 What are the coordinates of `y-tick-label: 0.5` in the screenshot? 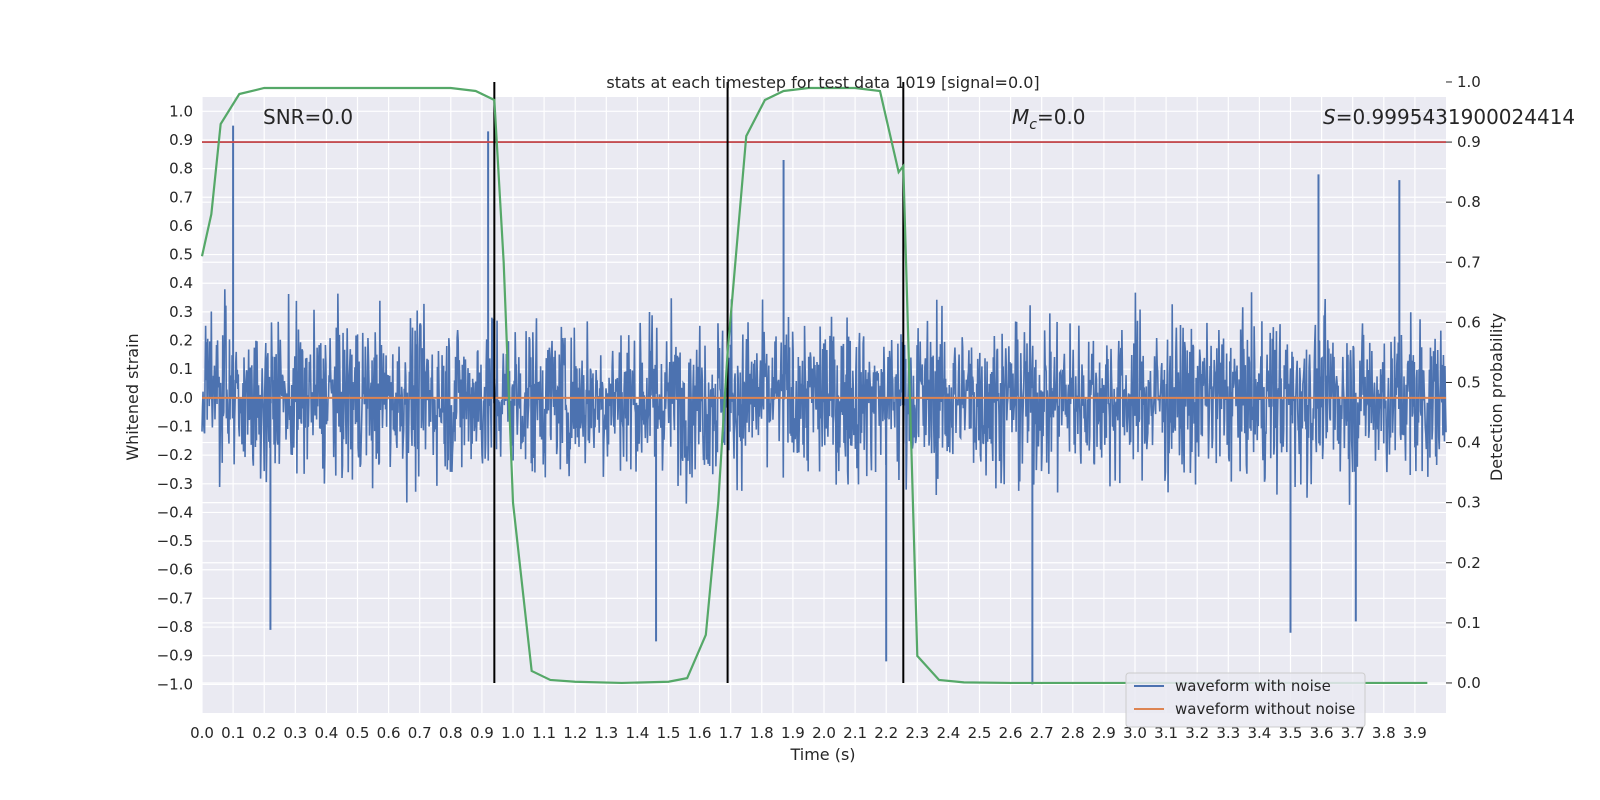 It's located at (181, 255).